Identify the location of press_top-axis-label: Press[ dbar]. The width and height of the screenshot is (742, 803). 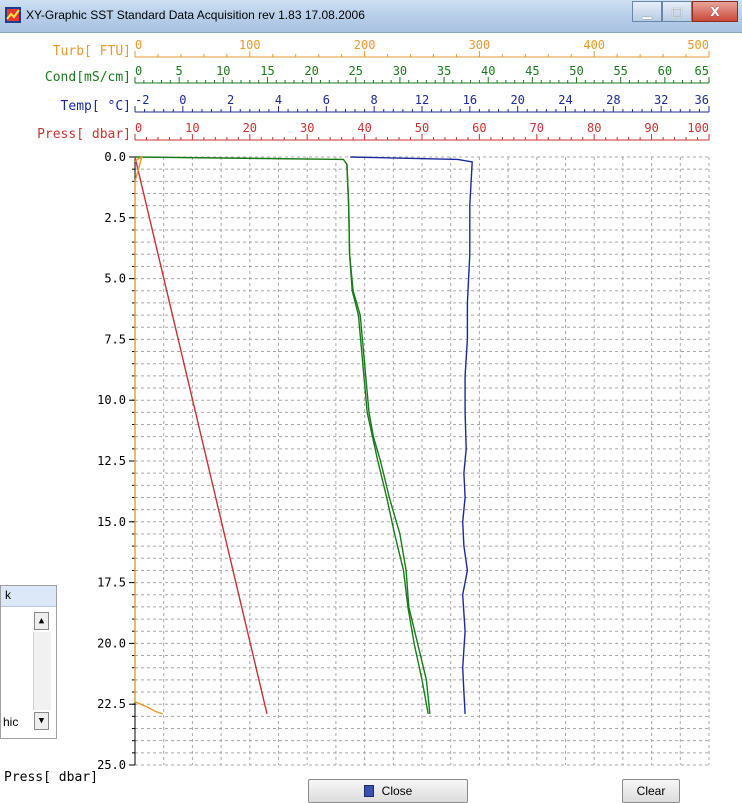
(84, 134).